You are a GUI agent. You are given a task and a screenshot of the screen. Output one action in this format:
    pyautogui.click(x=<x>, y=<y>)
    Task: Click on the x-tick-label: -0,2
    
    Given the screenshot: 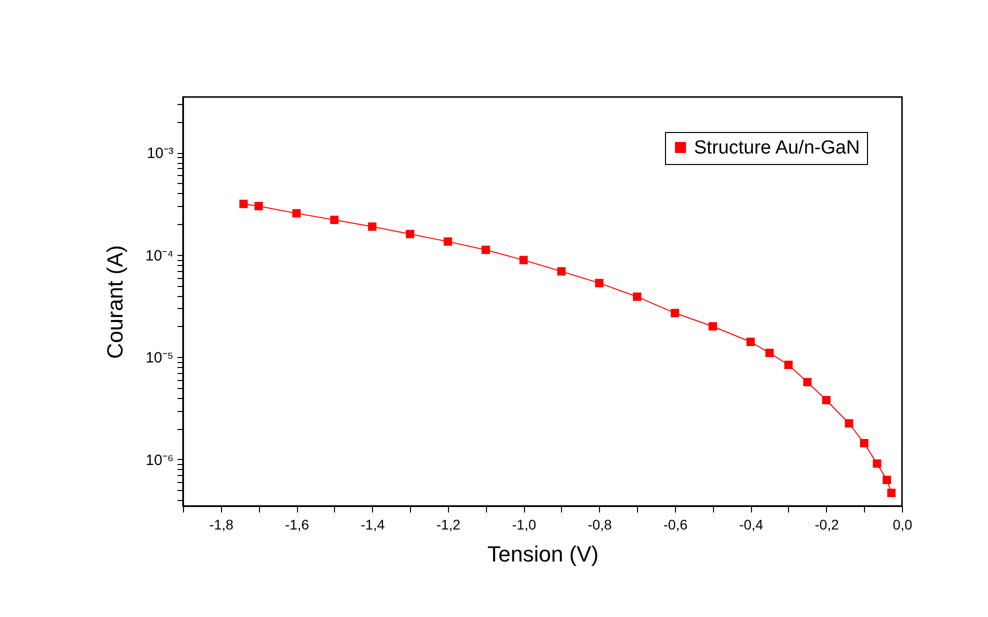 What is the action you would take?
    pyautogui.click(x=827, y=524)
    